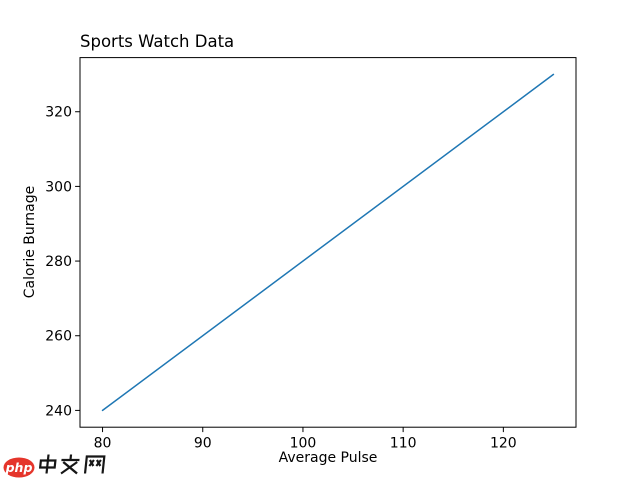 The width and height of the screenshot is (640, 480). Describe the element at coordinates (403, 444) in the screenshot. I see `x-tick-label: 110` at that location.